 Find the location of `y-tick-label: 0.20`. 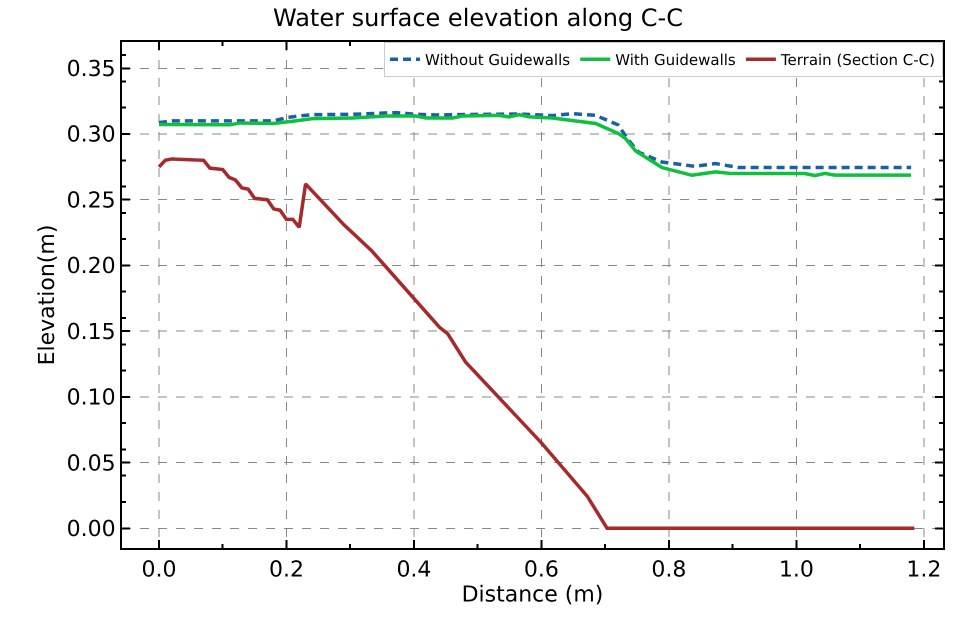

y-tick-label: 0.20 is located at coordinates (91, 267).